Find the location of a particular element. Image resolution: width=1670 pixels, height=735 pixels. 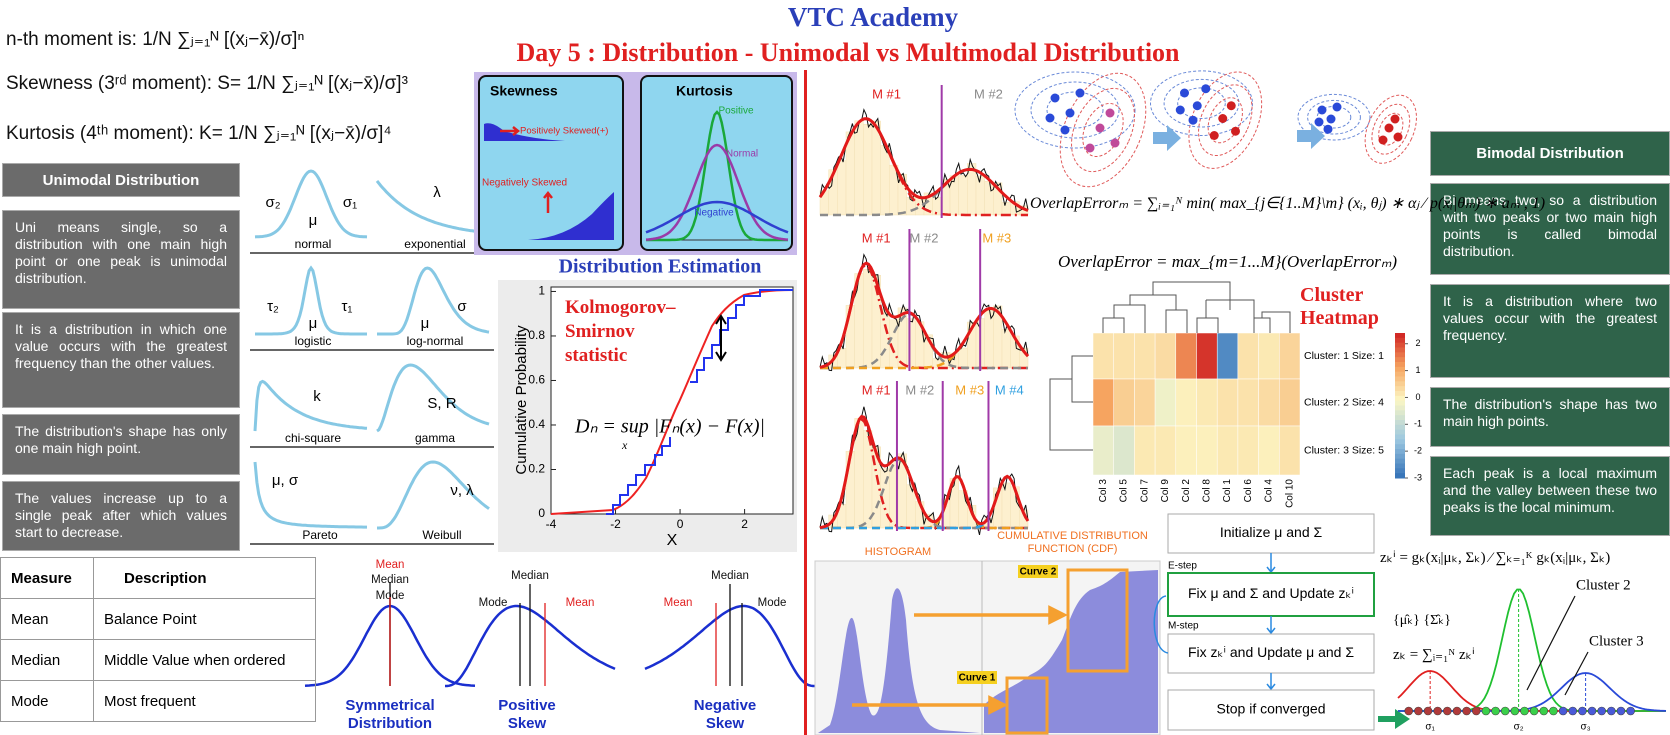

em-zk: zₖ = ∑ᵢ₌₁ᴺ zₖⁱ is located at coordinates (1434, 655).